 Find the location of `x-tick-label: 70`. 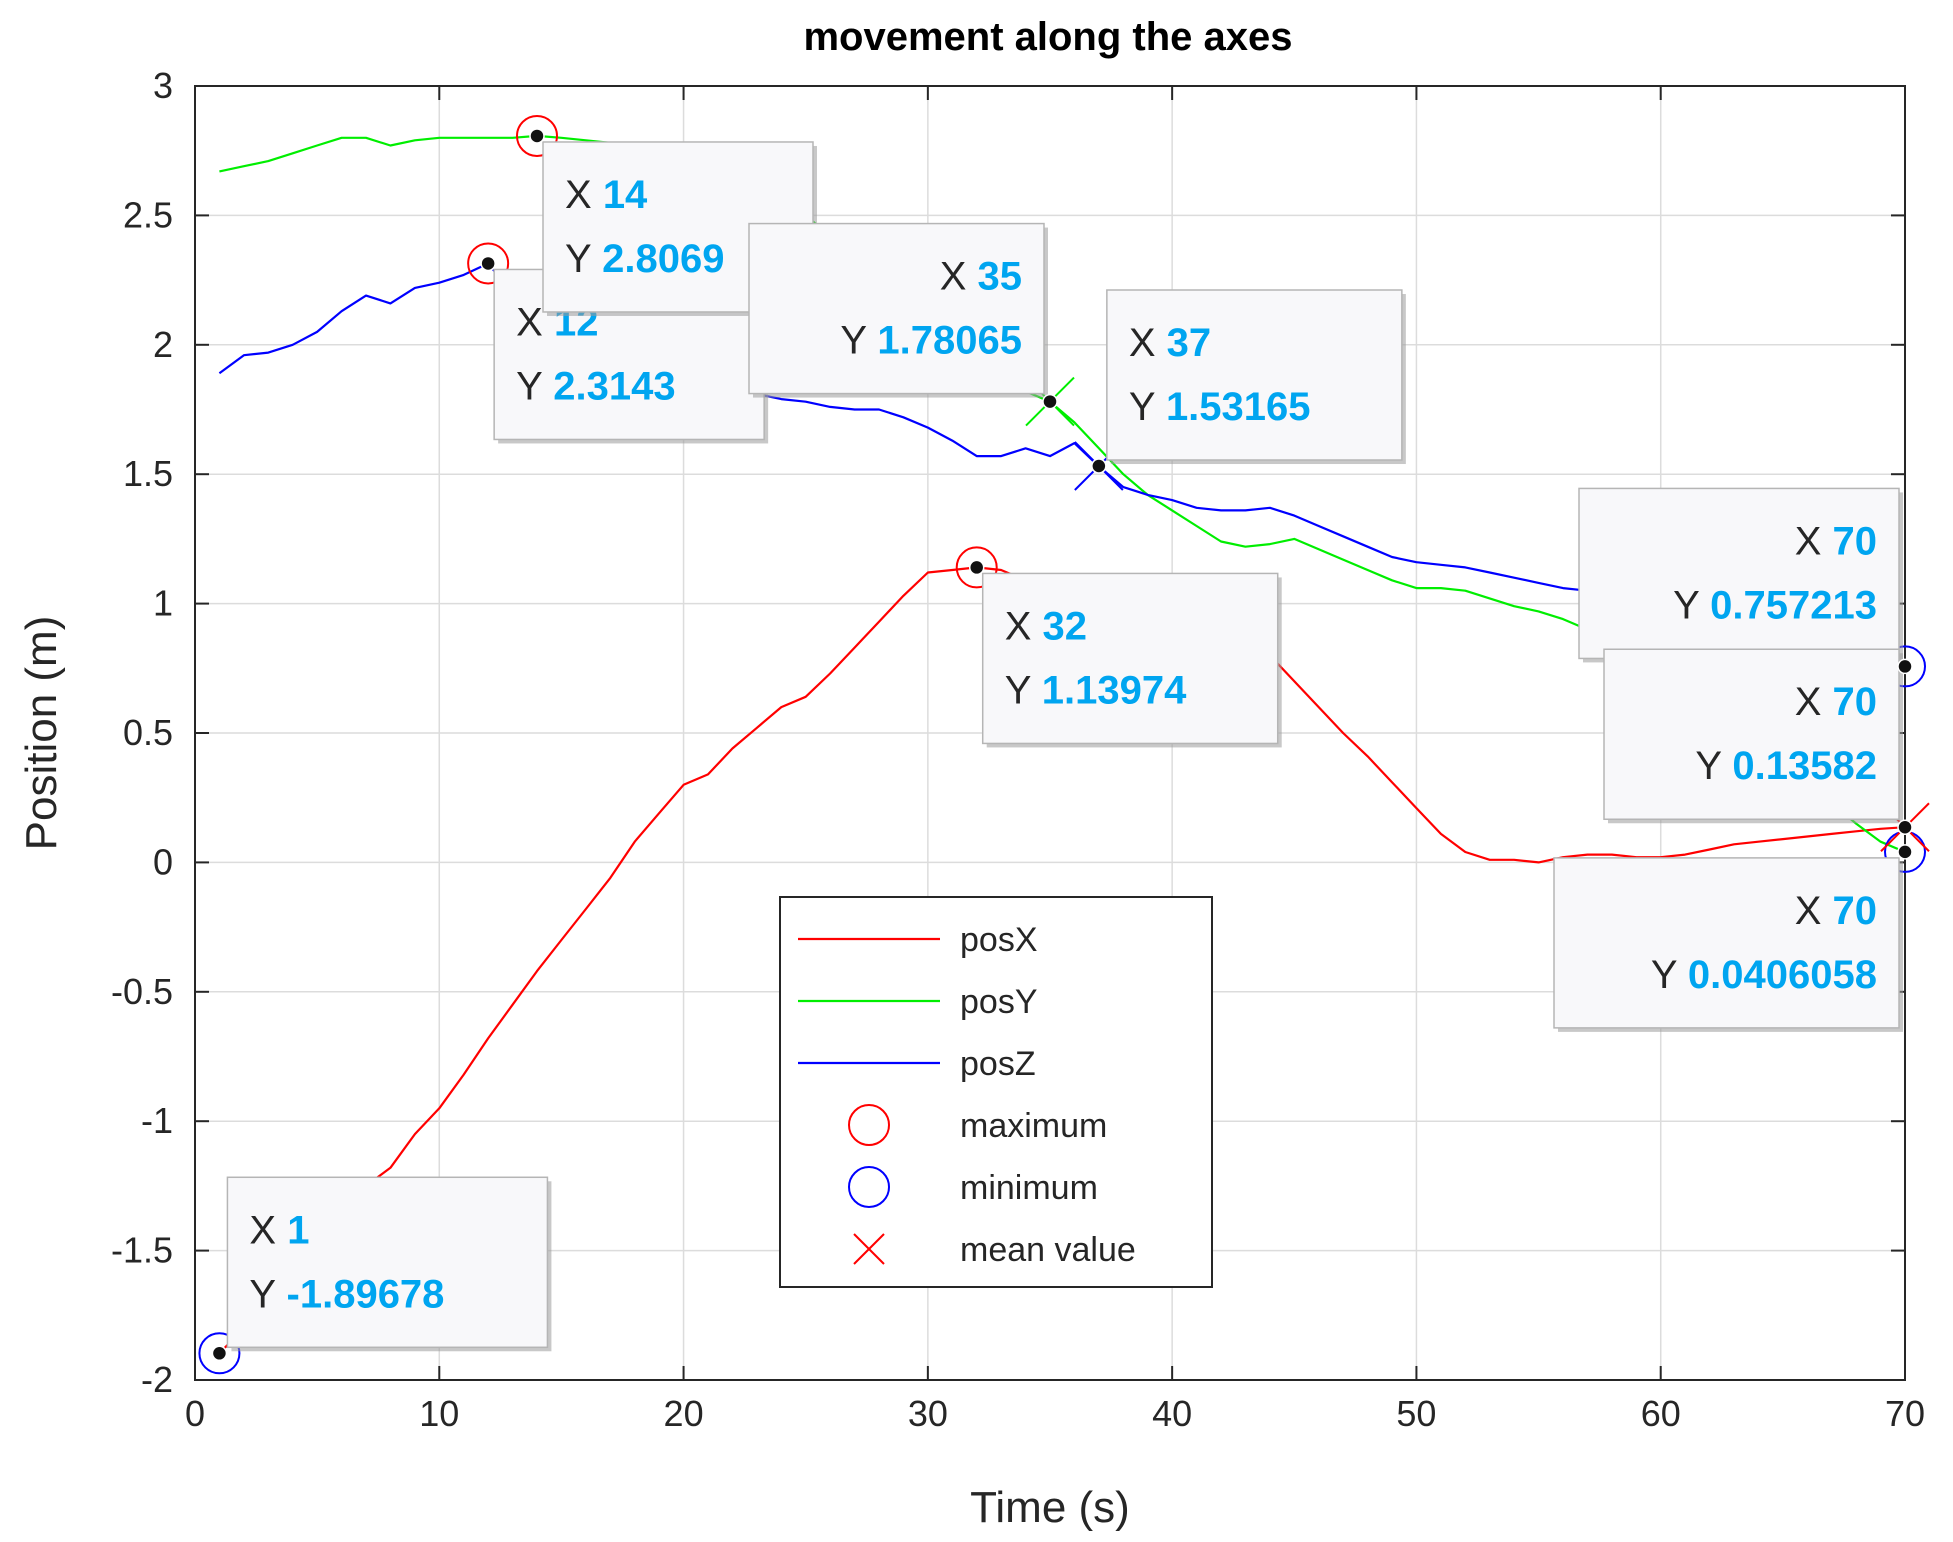

x-tick-label: 70 is located at coordinates (1905, 1413).